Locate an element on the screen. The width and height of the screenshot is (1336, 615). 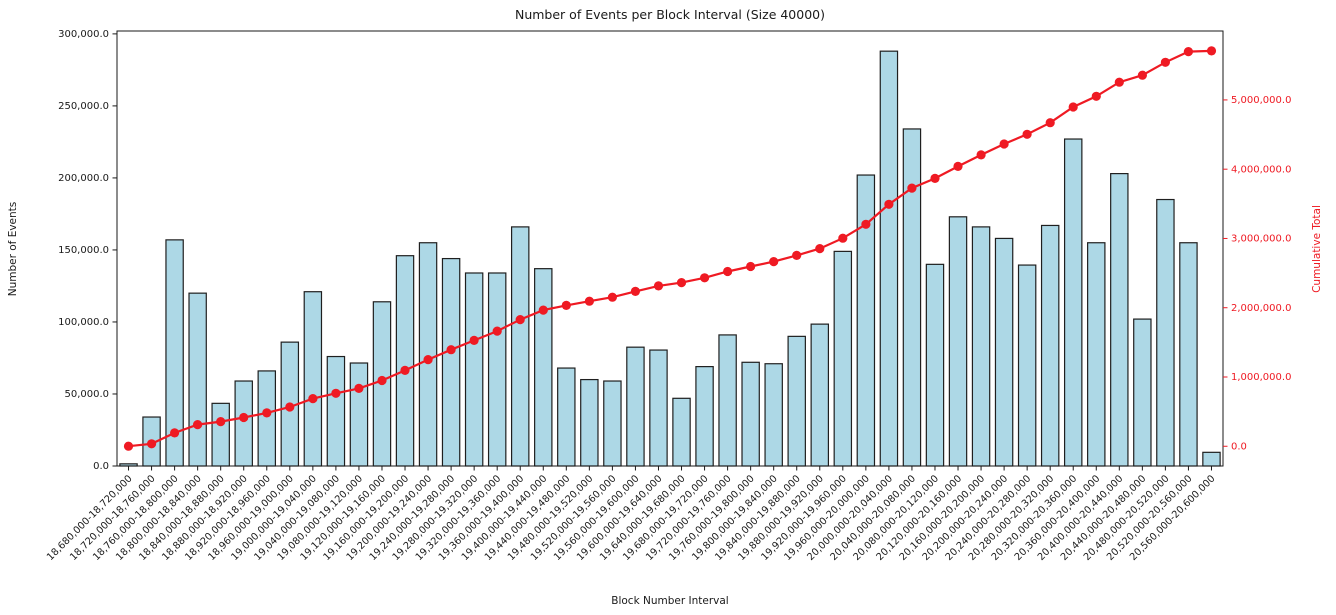
x-axis-label: Block Number Interval is located at coordinates (669, 601).